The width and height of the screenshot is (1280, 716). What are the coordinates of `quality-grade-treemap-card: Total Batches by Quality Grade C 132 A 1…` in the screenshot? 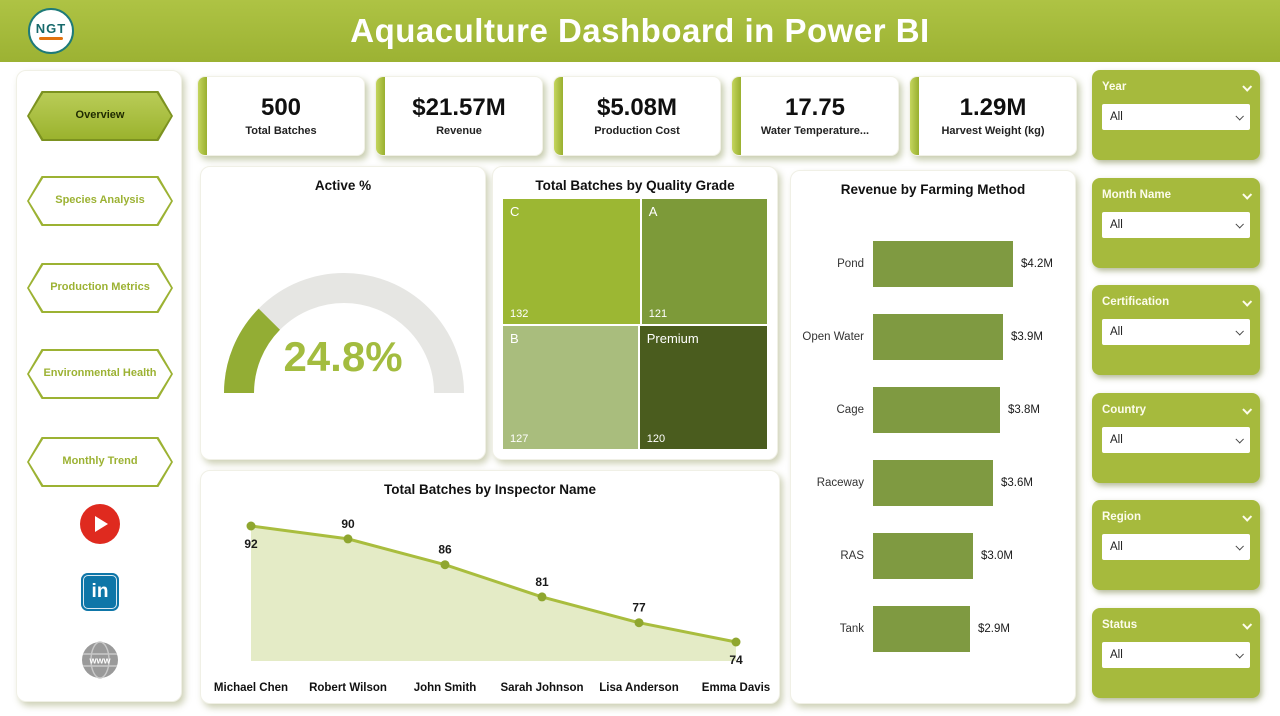 It's located at (635, 313).